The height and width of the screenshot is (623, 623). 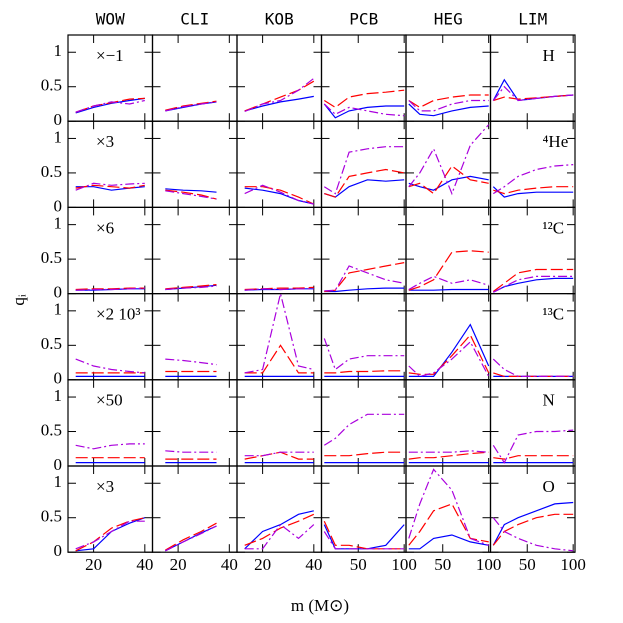 What do you see at coordinates (549, 400) in the screenshot?
I see `element-label: N` at bounding box center [549, 400].